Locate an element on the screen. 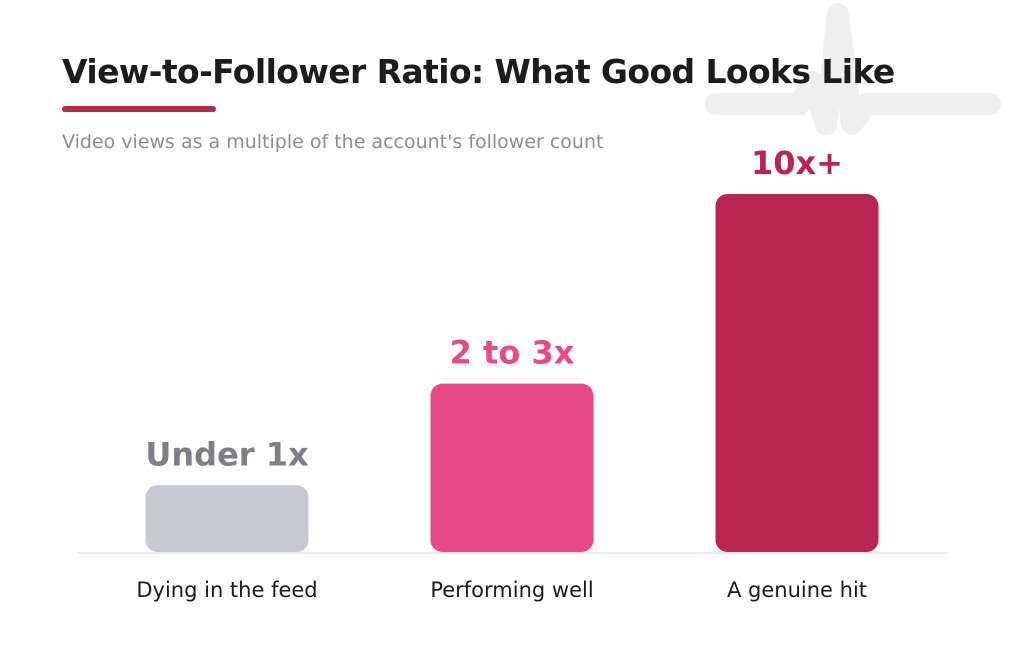 This screenshot has height=649, width=1024. x-tick-label: Performing well is located at coordinates (511, 590).